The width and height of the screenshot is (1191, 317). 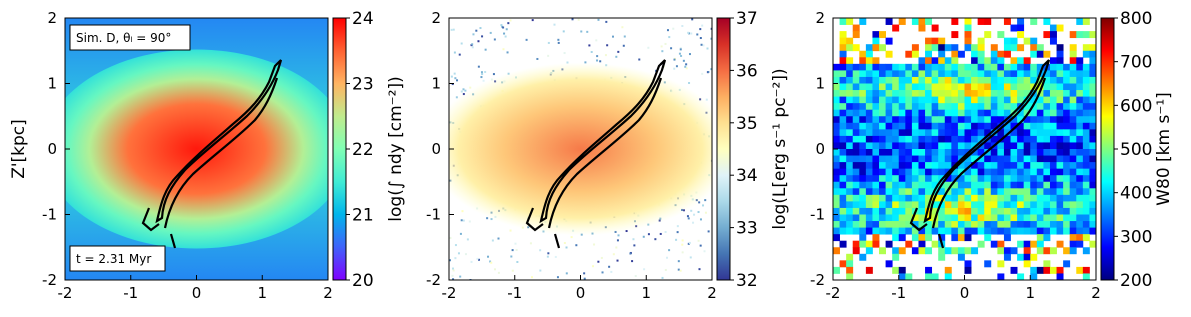 I want to click on colorbar-tick-label: 33, so click(x=747, y=229).